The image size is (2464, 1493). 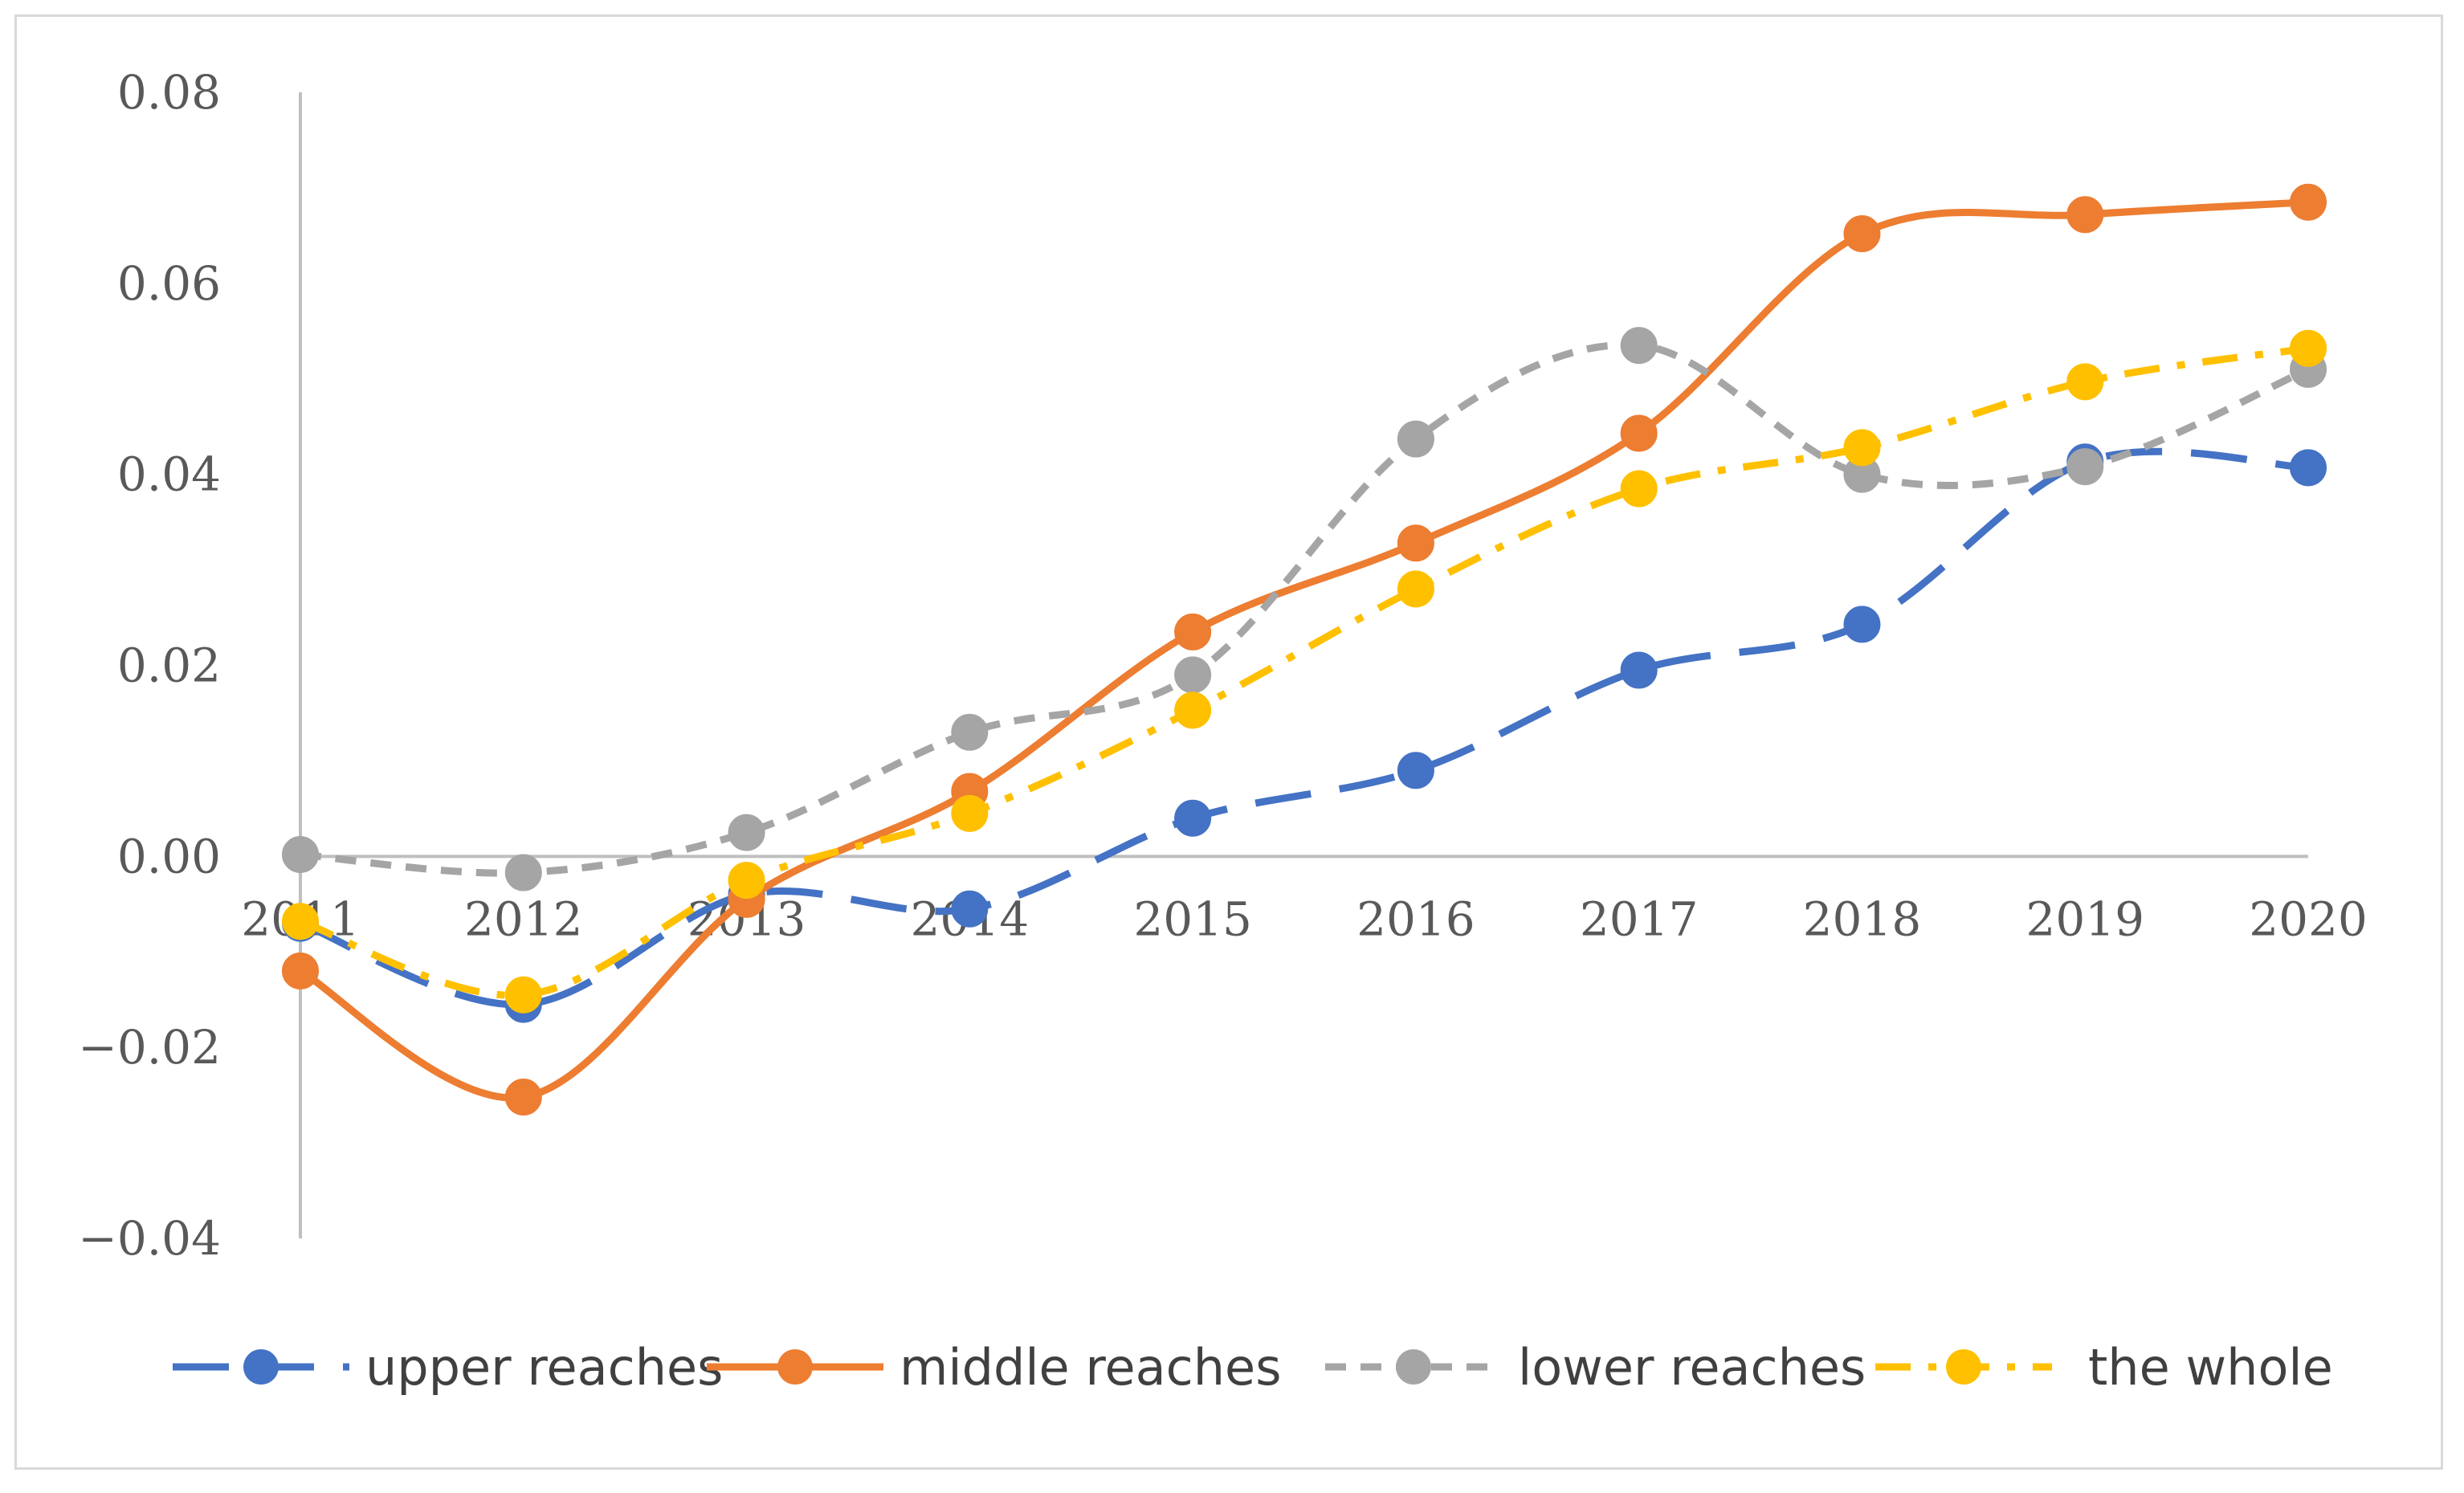 I want to click on x-tick-label: 2018, so click(x=1862, y=918).